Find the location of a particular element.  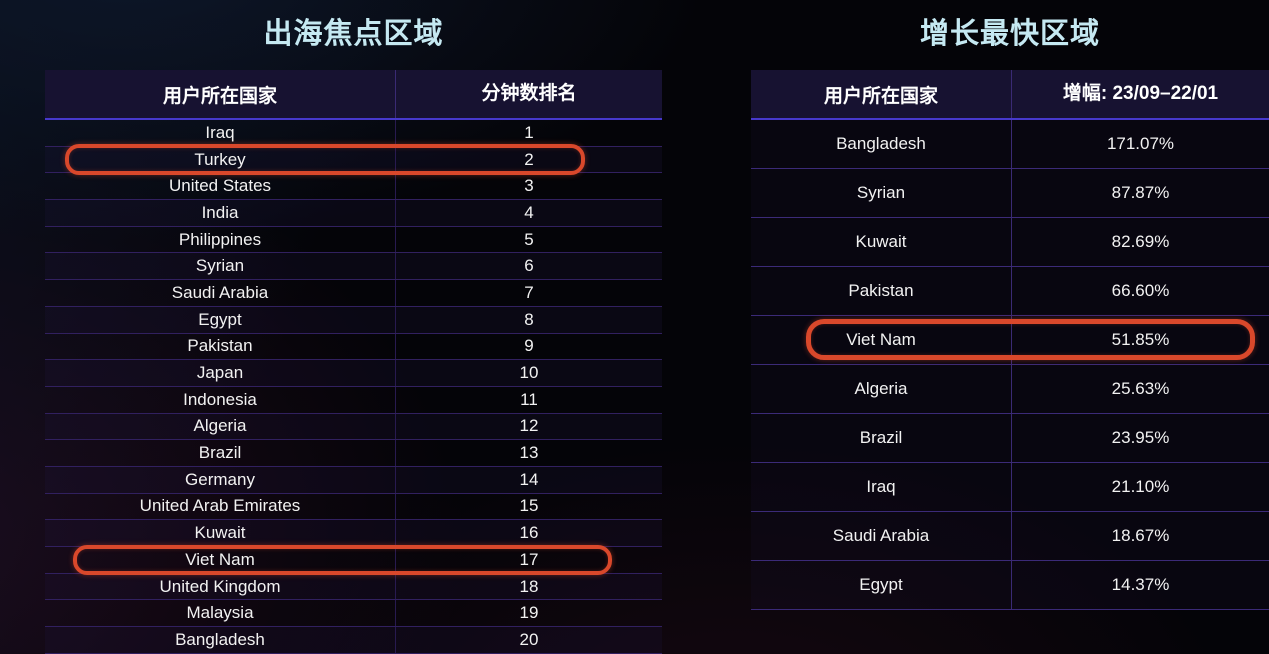

value-cell: 13 is located at coordinates (528, 453).